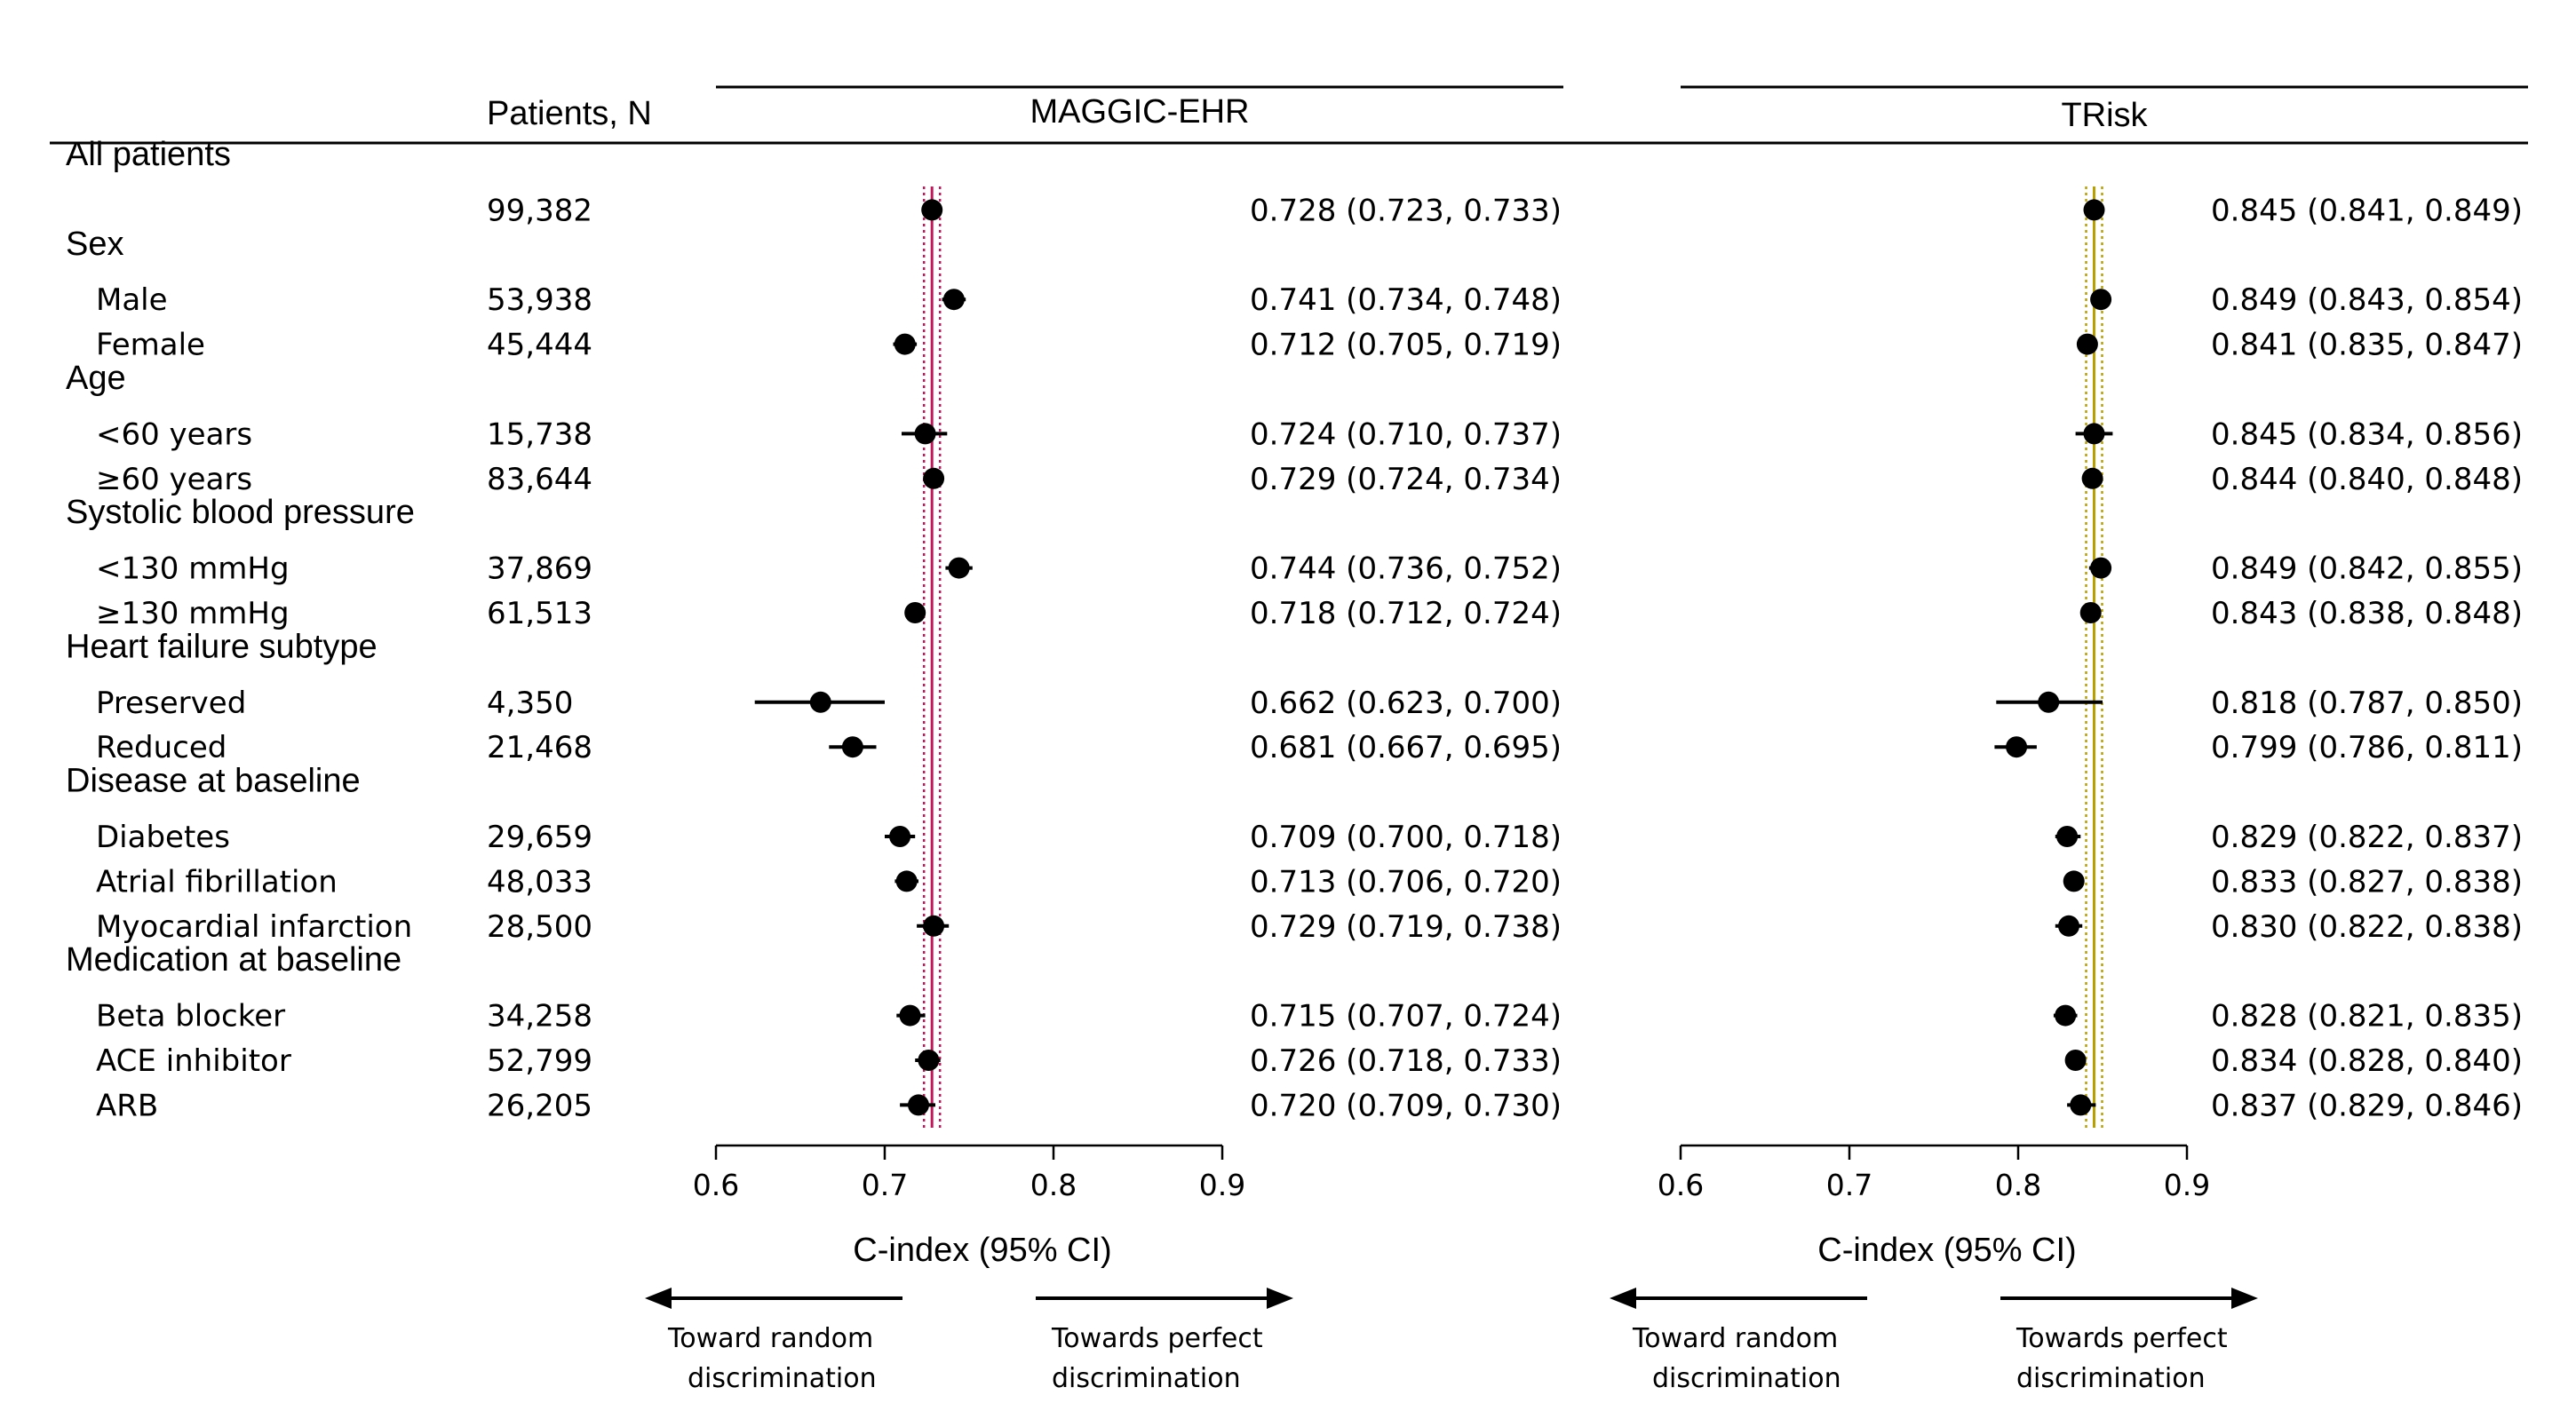 The image size is (2576, 1419). What do you see at coordinates (782, 1378) in the screenshot?
I see `note-toward-random-2: discrimination` at bounding box center [782, 1378].